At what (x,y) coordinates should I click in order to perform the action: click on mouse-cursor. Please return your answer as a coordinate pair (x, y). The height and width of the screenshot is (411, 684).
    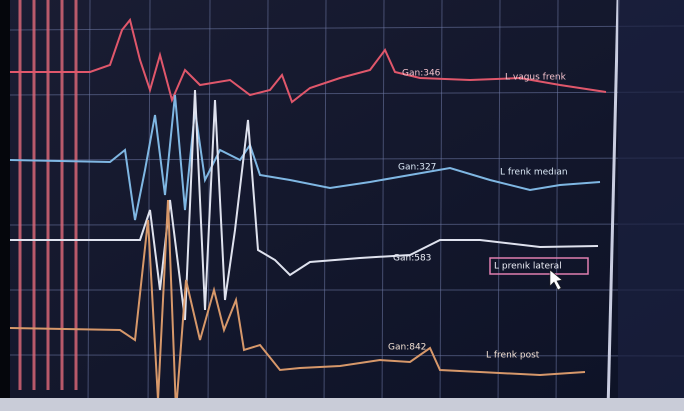
    Looking at the image, I should click on (556, 280).